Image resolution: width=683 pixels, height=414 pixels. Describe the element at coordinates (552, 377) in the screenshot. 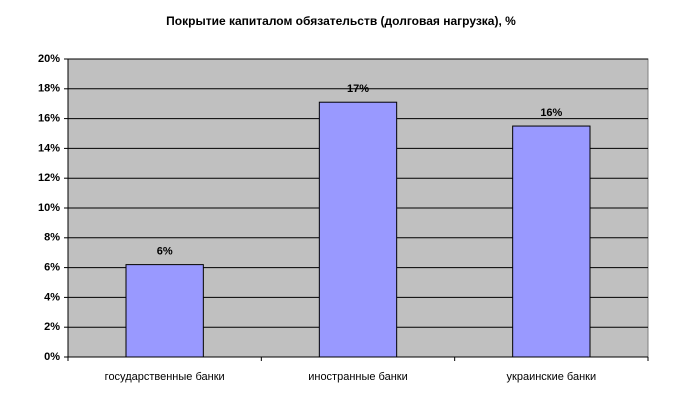

I see `x-tick-label: украинские банки` at that location.